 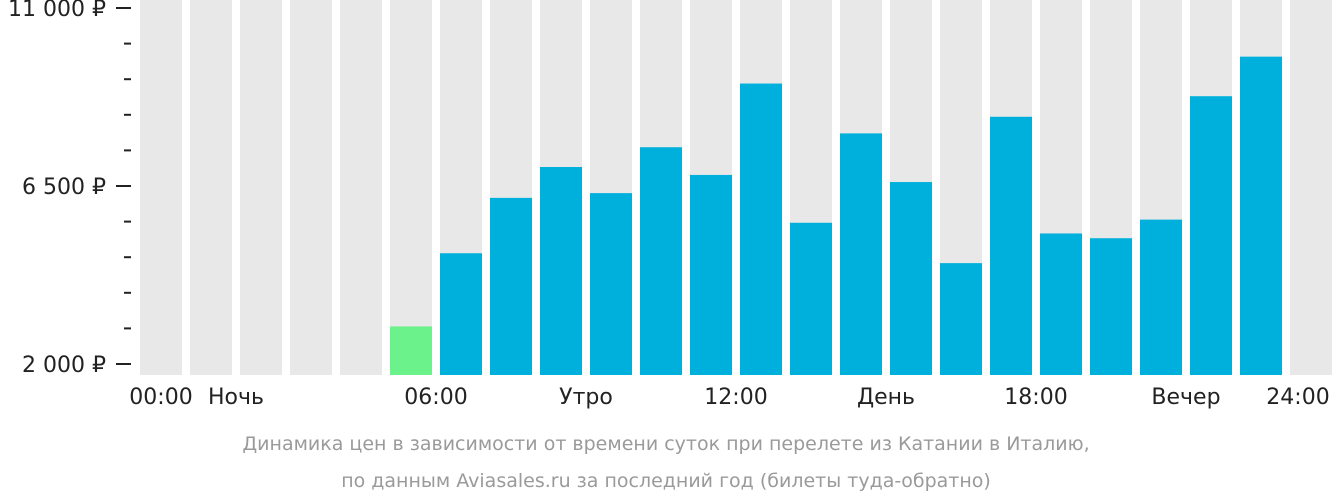 What do you see at coordinates (1297, 397) in the screenshot?
I see `x-tick-label: 24:00` at bounding box center [1297, 397].